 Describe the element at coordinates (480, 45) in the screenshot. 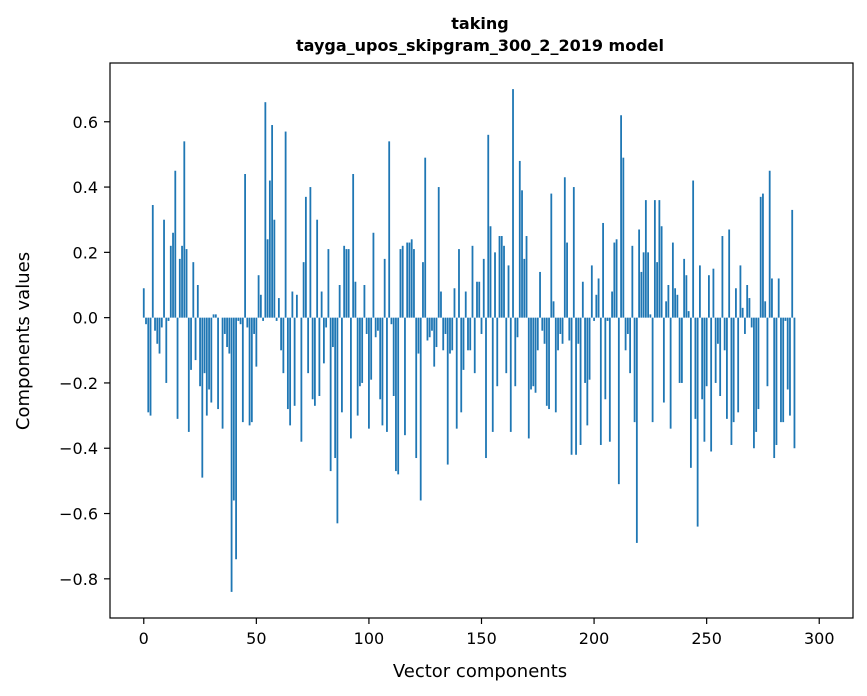

I see `chart-subtitle: tayga_upos_skipgram_300_2_2019 model` at that location.